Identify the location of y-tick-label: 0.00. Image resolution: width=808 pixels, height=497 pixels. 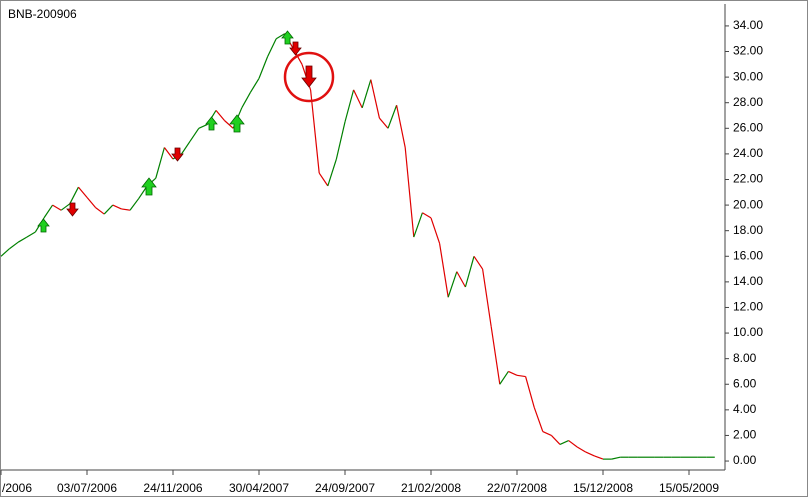
(745, 460).